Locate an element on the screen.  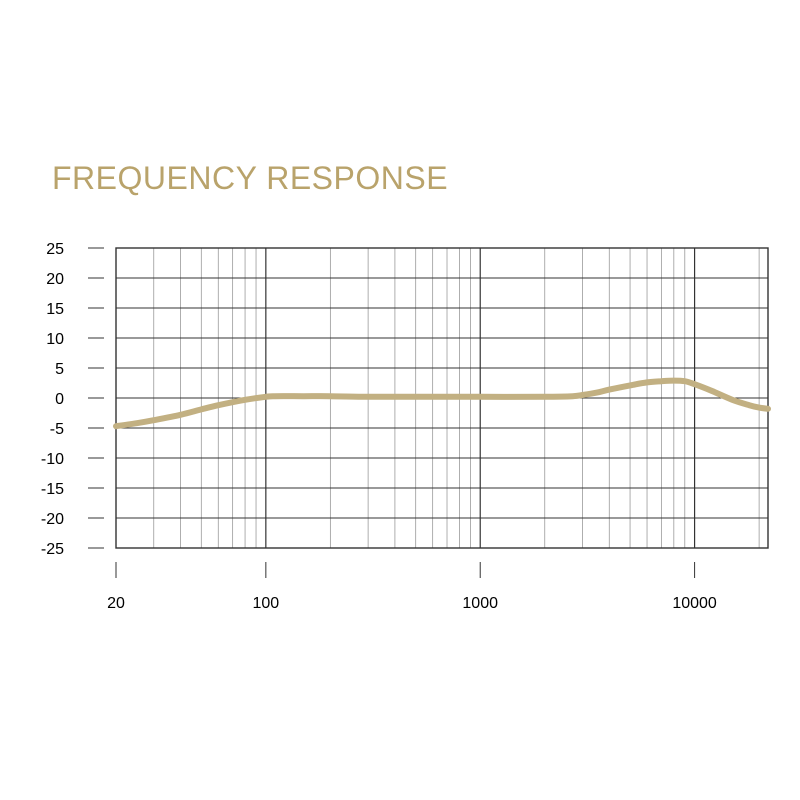
x-tick-label: 10000 is located at coordinates (694, 603).